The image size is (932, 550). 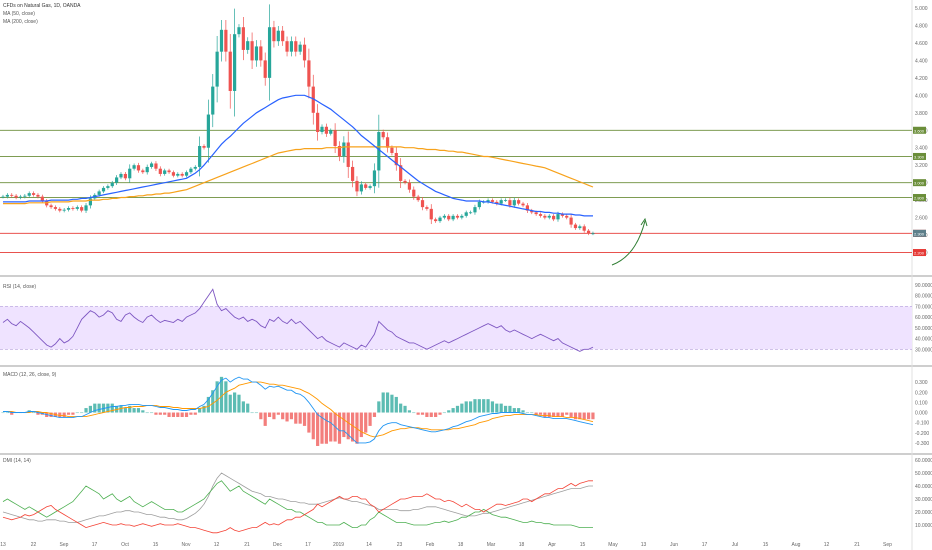 I want to click on annotation-arrow-curve, so click(x=628, y=243).